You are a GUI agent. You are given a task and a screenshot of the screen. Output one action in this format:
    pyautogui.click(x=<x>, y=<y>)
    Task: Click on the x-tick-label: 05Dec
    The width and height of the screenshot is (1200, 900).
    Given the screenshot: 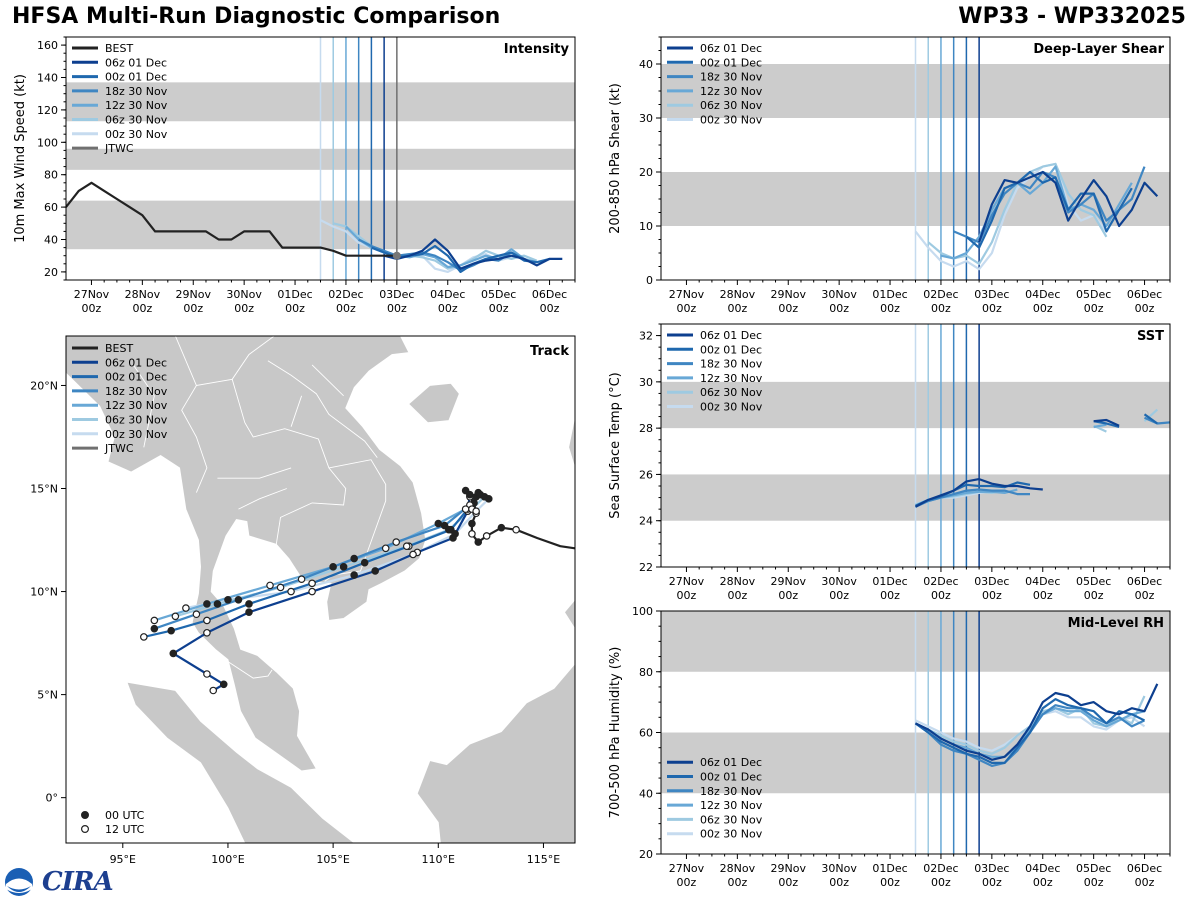 What is the action you would take?
    pyautogui.click(x=1093, y=581)
    